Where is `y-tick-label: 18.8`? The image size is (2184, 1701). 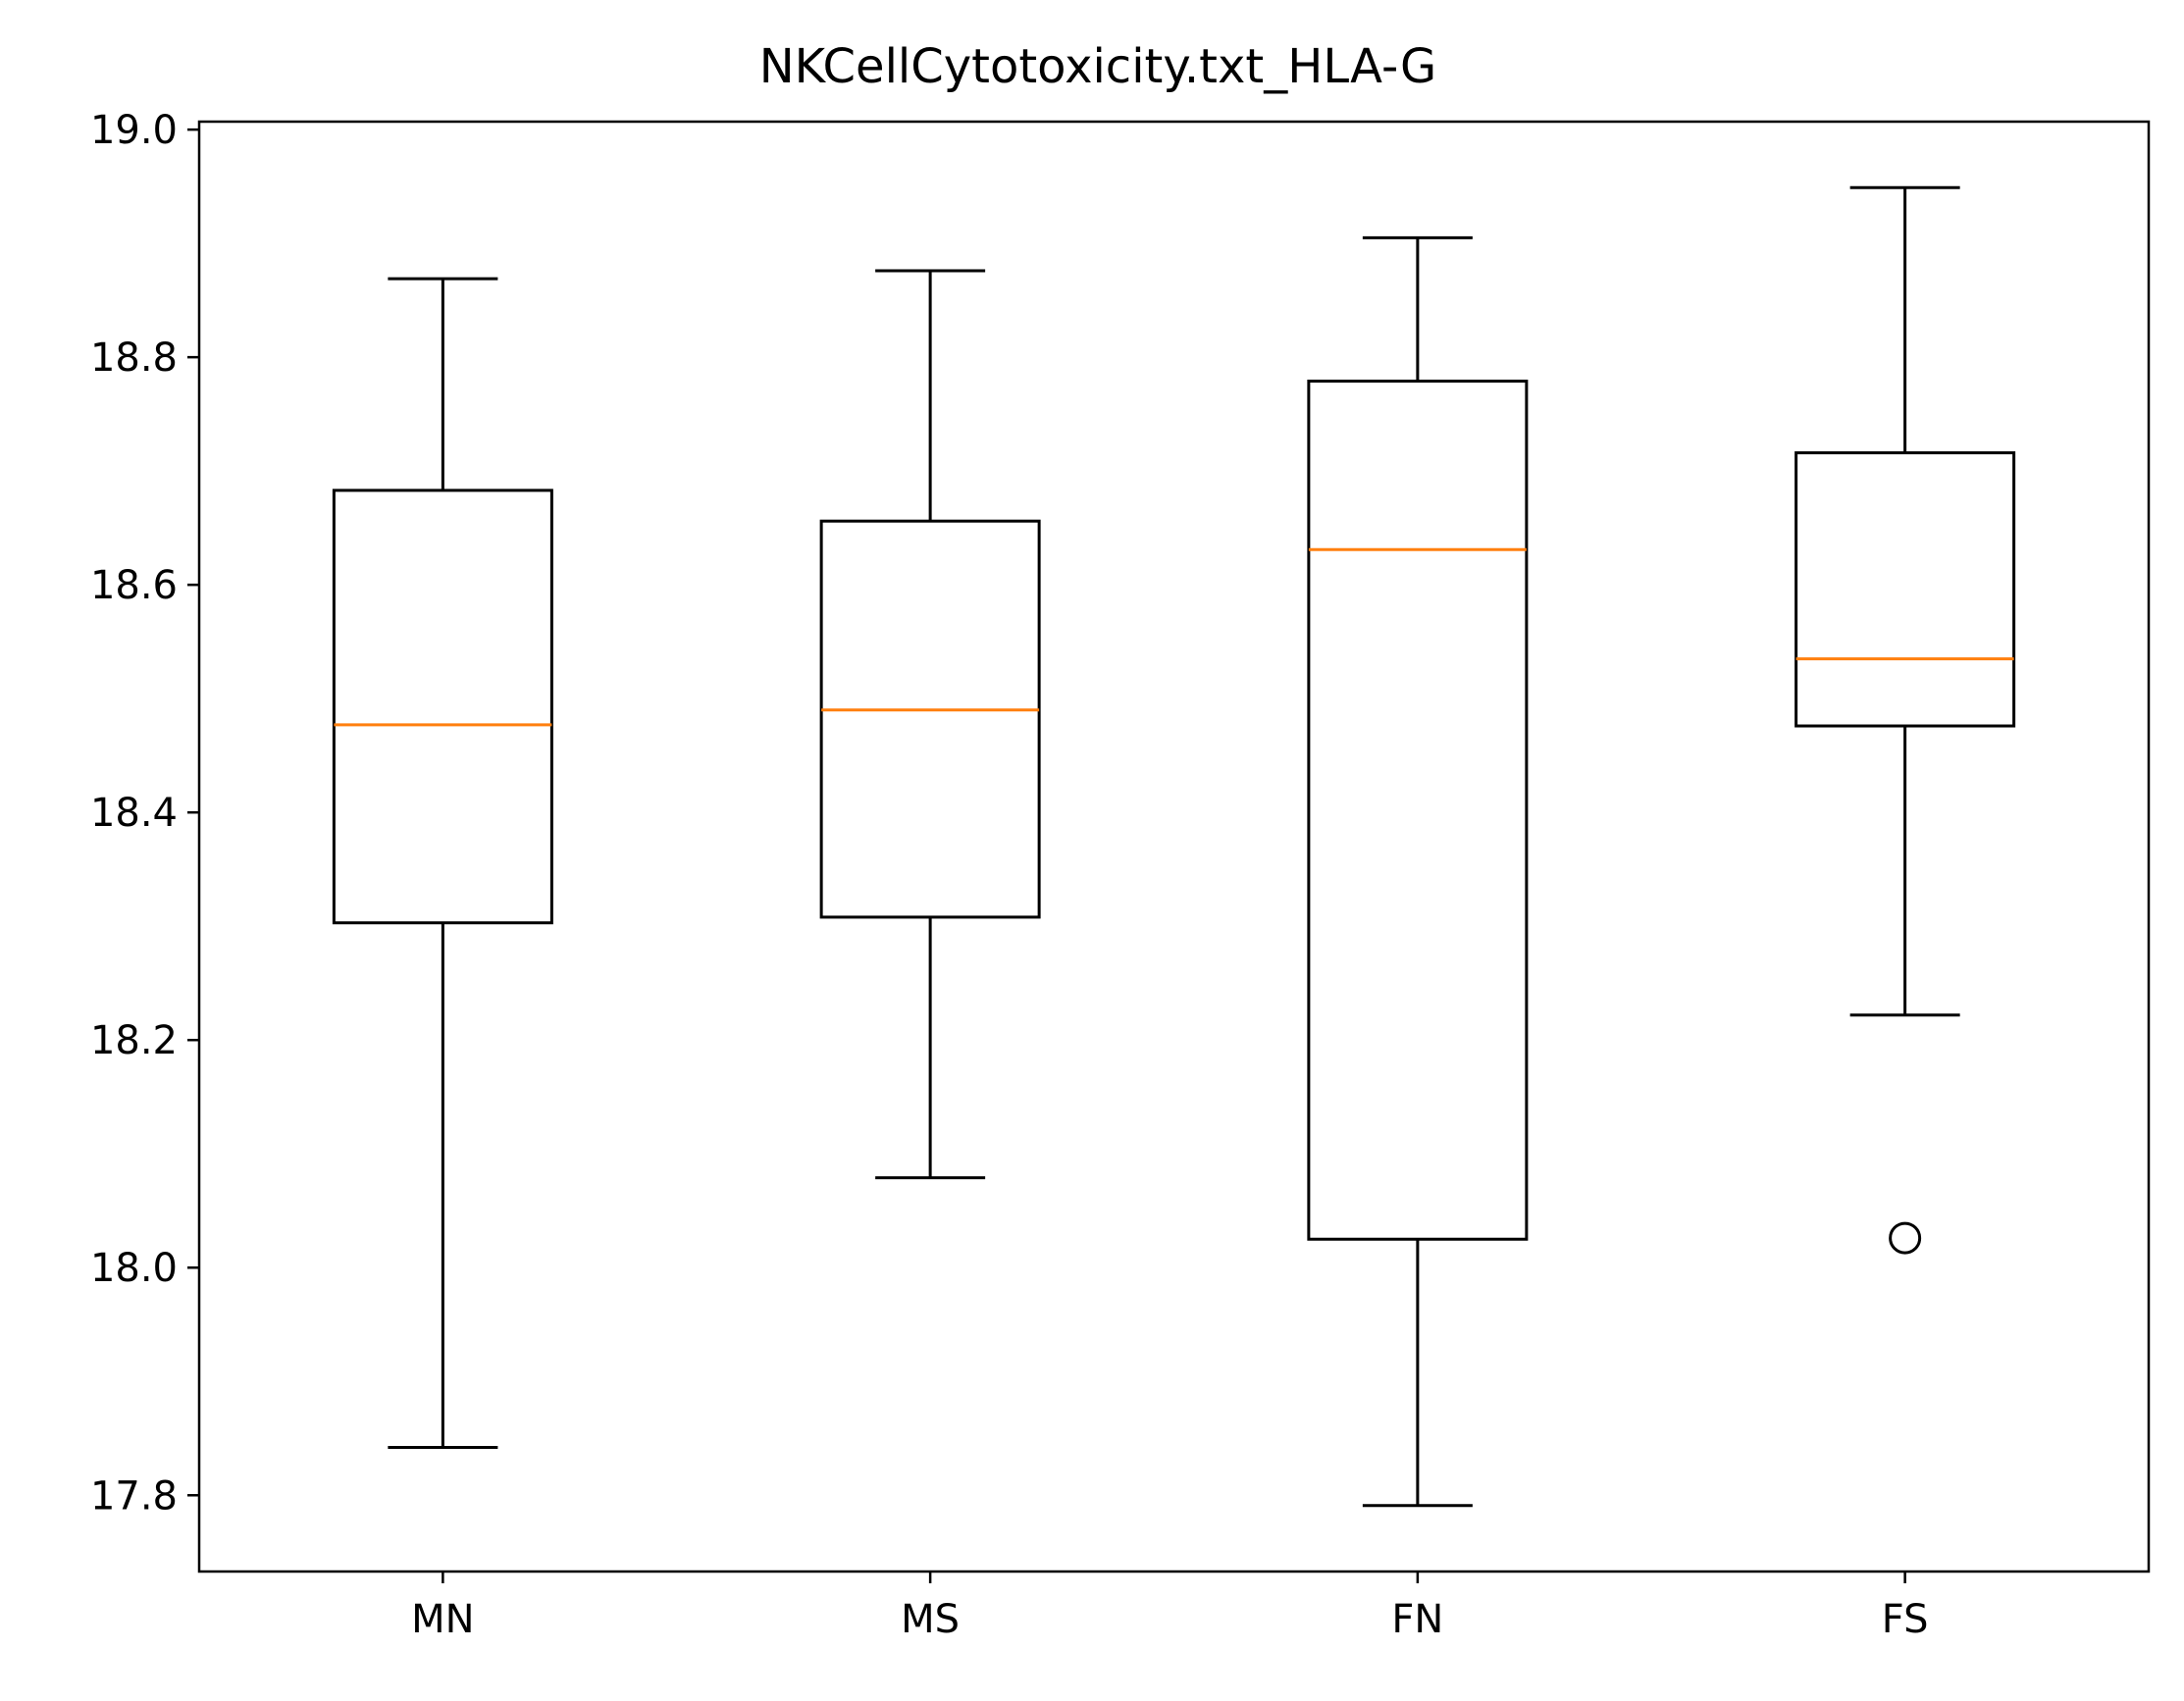 y-tick-label: 18.8 is located at coordinates (134, 358).